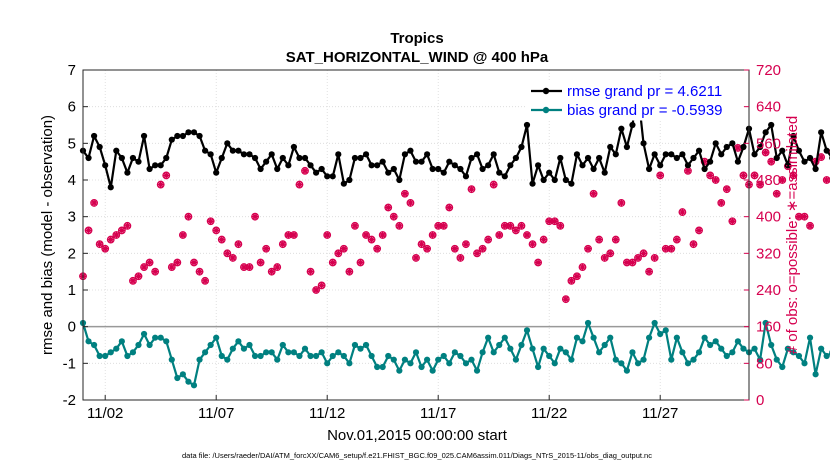 The image size is (830, 470). I want to click on left-tick-label: 5, so click(72, 143).